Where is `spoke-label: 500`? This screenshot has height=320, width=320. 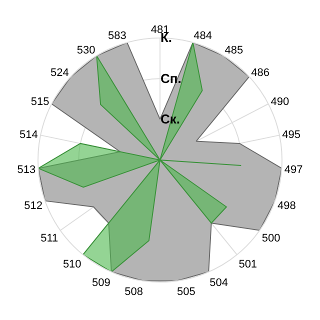 spoke-label: 500 is located at coordinates (271, 238).